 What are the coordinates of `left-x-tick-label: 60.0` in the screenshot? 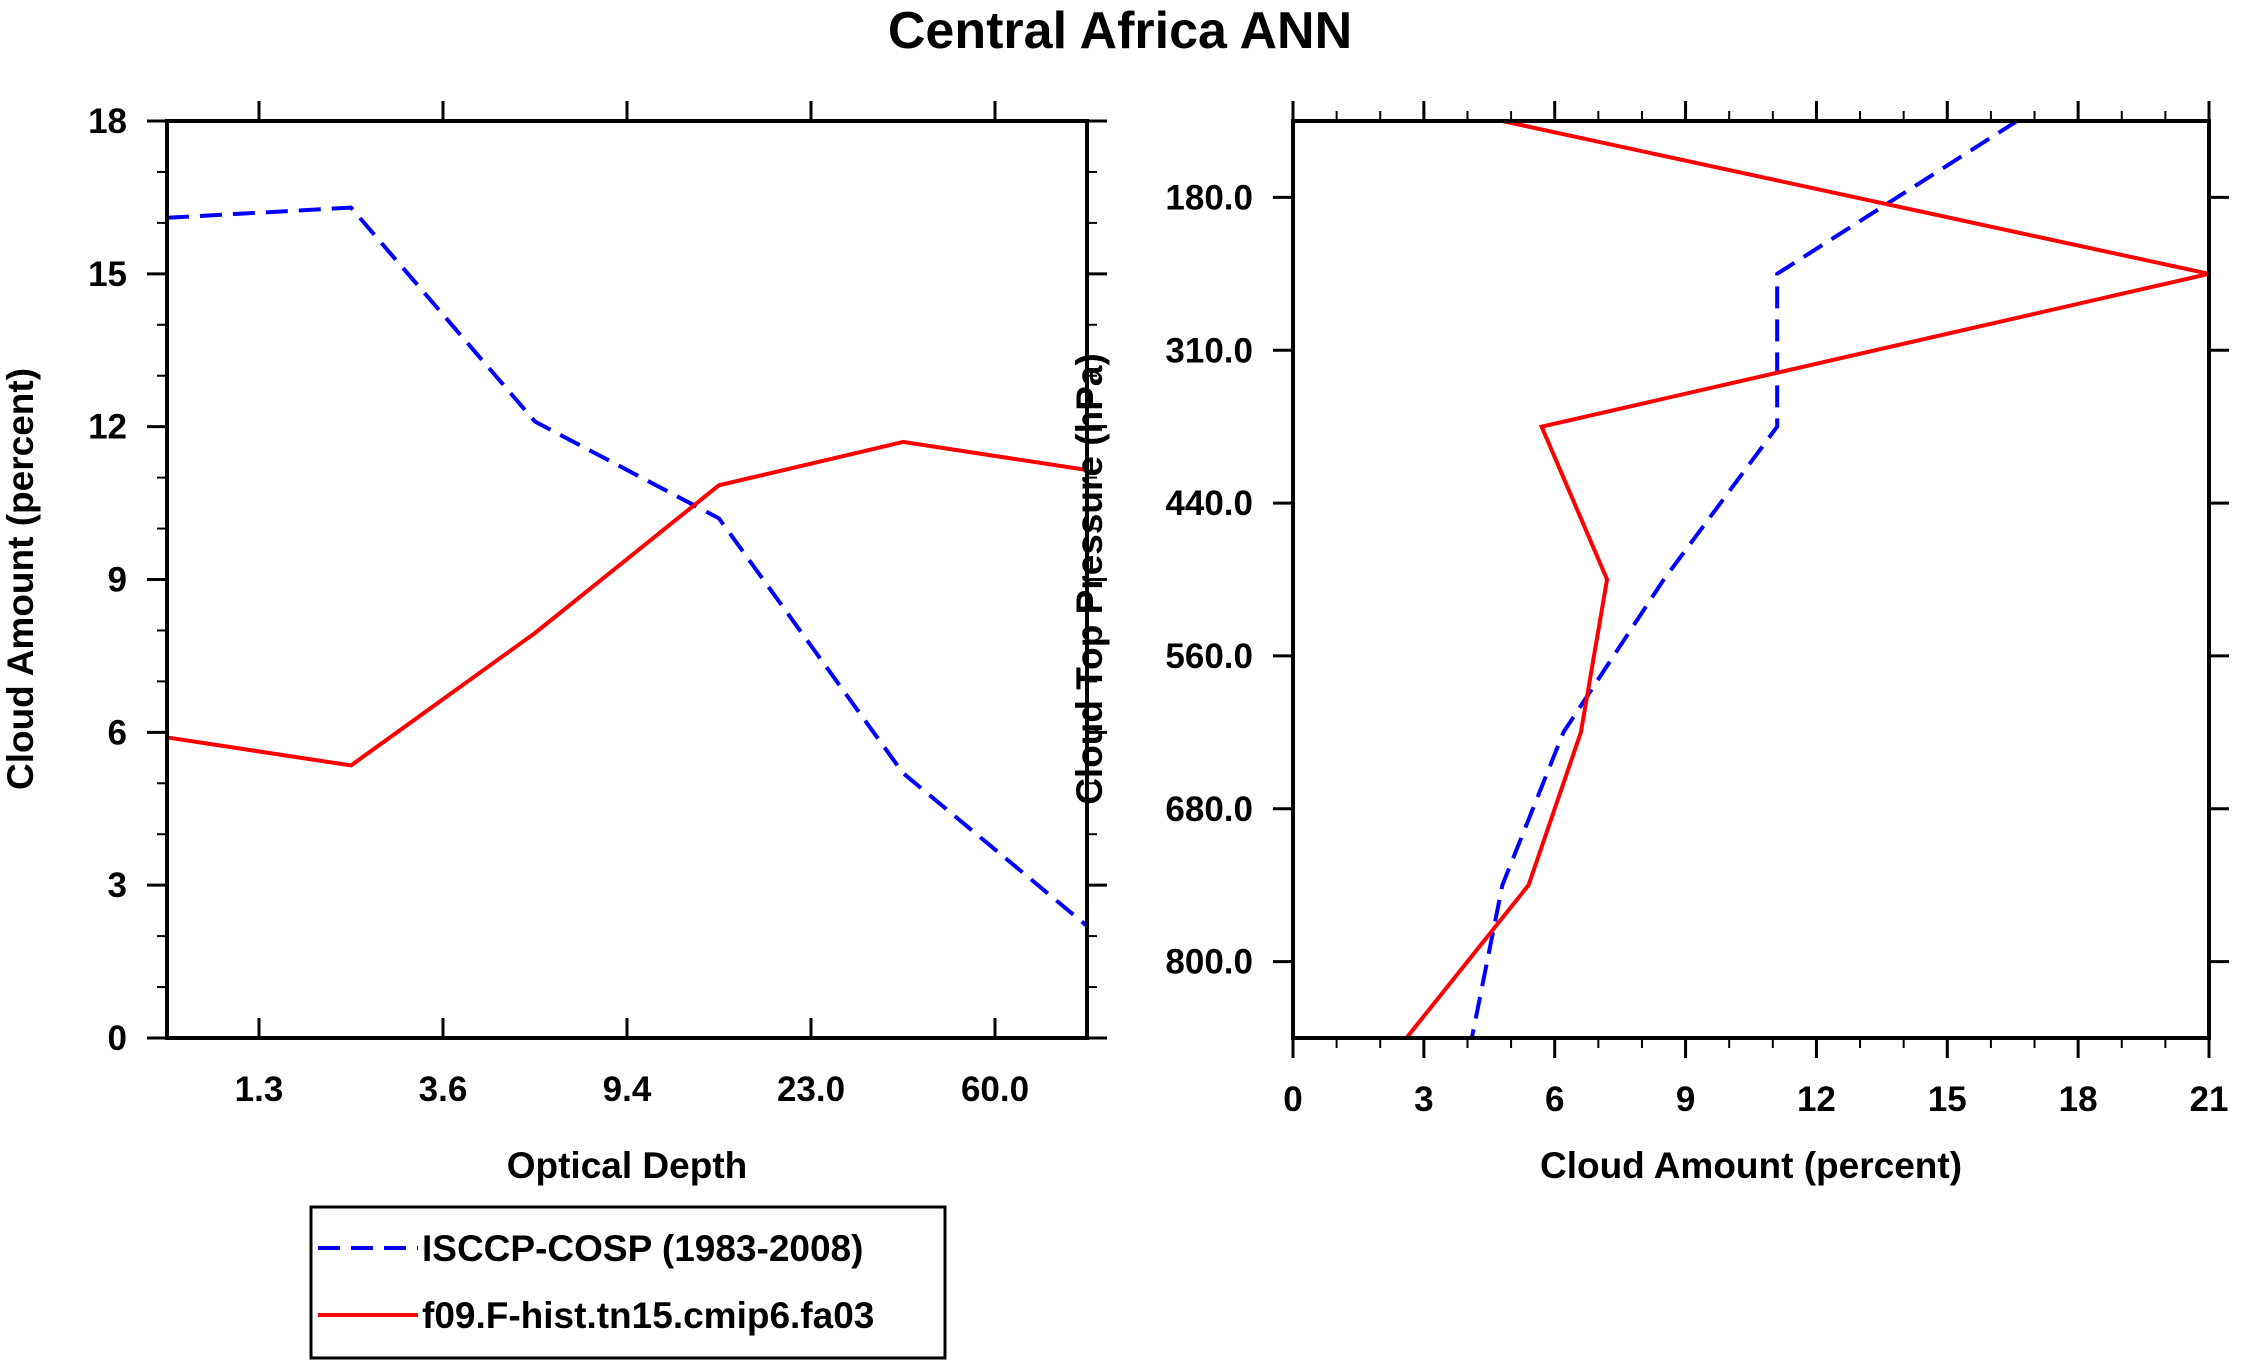 It's located at (995, 1089).